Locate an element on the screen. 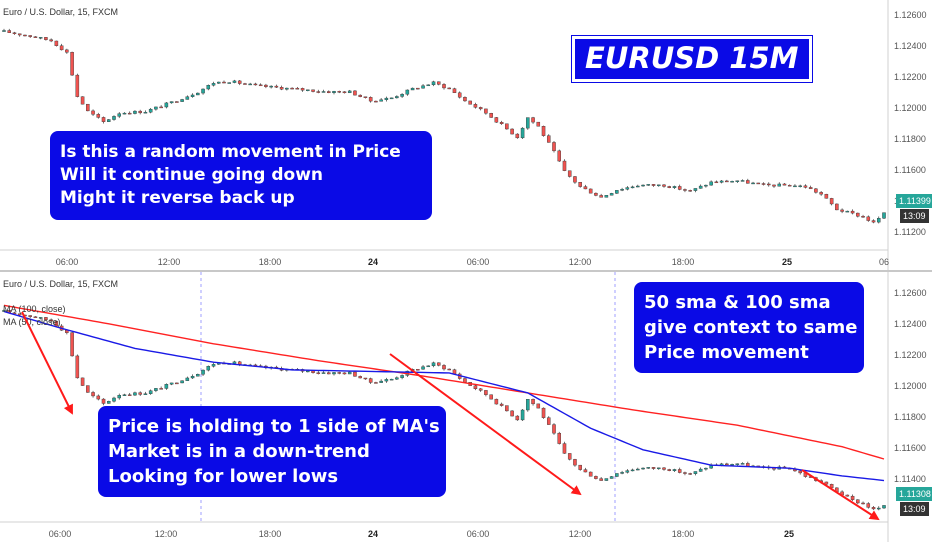  y-tick-label: 1.12400 is located at coordinates (910, 46).